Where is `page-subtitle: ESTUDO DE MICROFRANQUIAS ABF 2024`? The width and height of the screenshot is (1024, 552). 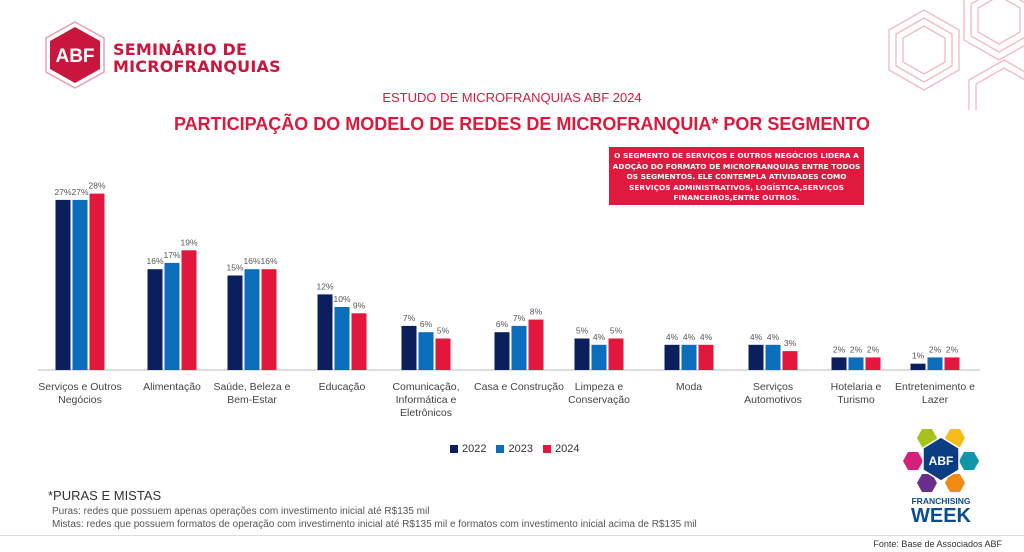 page-subtitle: ESTUDO DE MICROFRANQUIAS ABF 2024 is located at coordinates (512, 97).